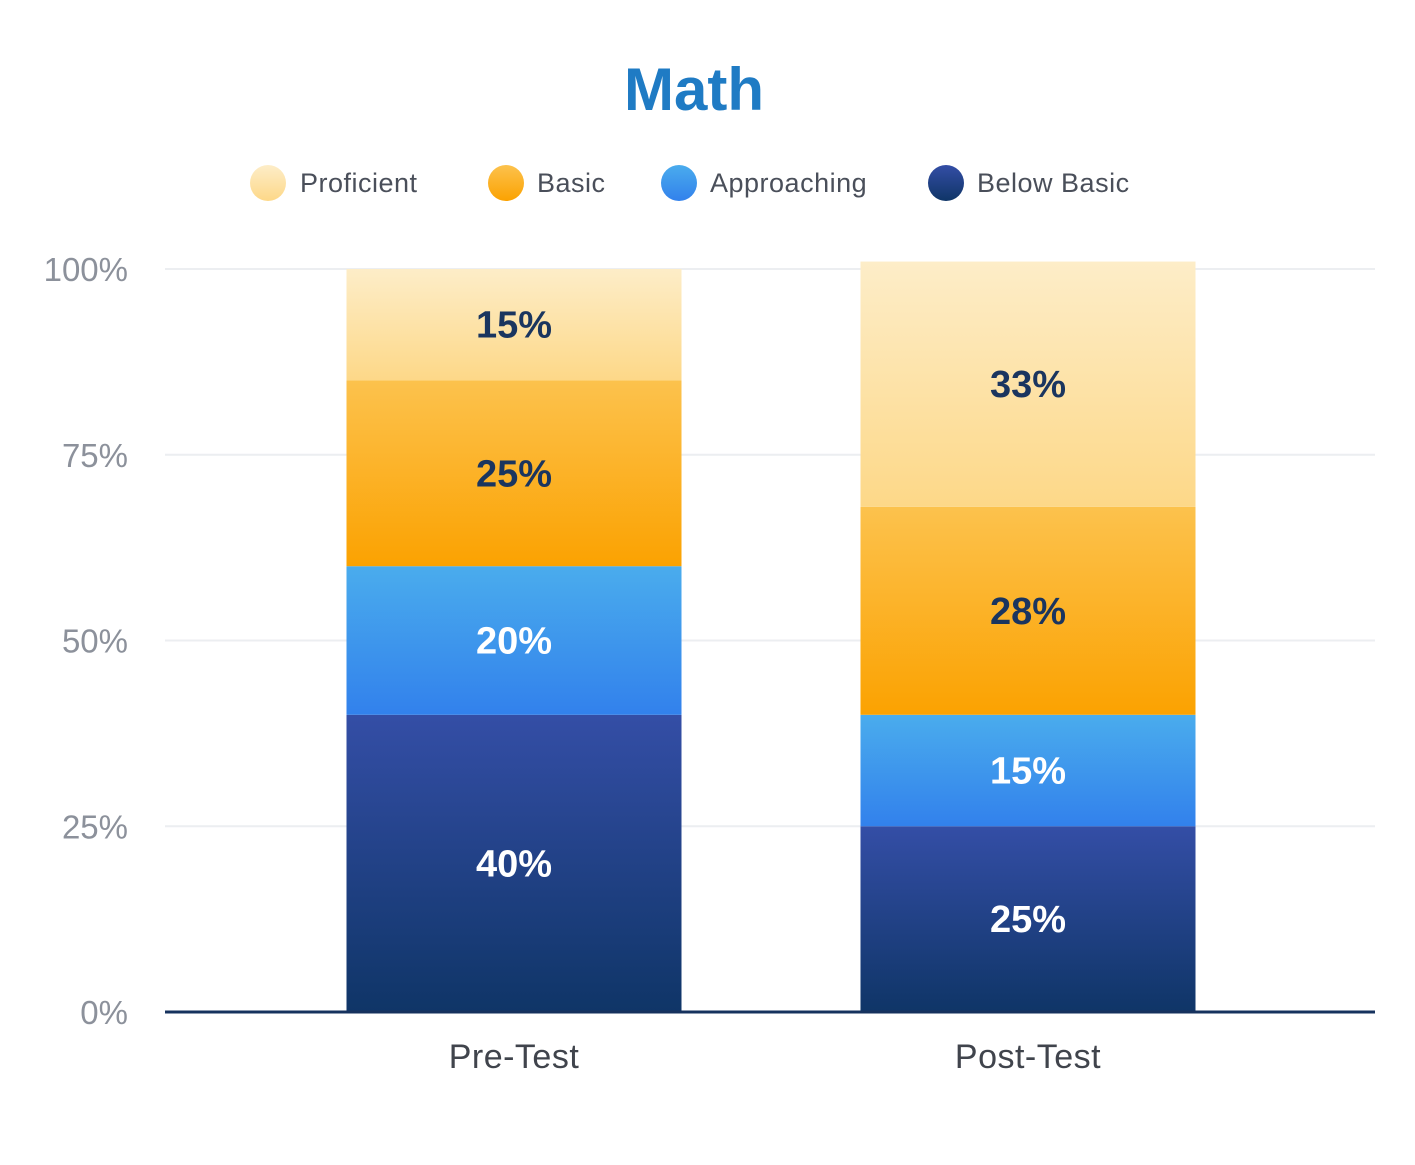 The width and height of the screenshot is (1415, 1165). What do you see at coordinates (514, 1057) in the screenshot?
I see `x-tick-label-pre-test: Pre-Test` at bounding box center [514, 1057].